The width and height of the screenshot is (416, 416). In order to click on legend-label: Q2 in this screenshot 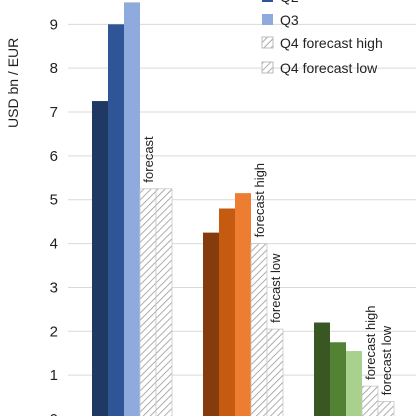, I will do `click(289, 2)`.